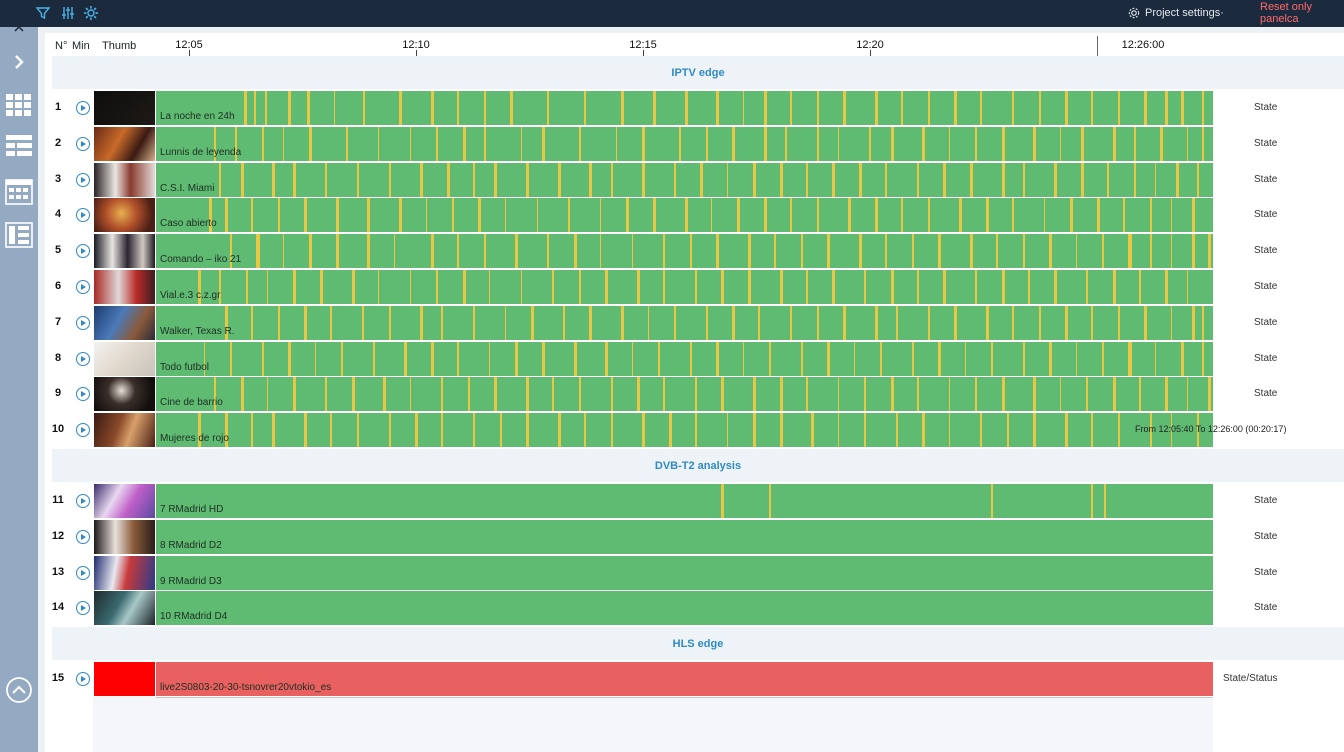  Describe the element at coordinates (19, 235) in the screenshot. I see `panel-grid-icon` at that location.